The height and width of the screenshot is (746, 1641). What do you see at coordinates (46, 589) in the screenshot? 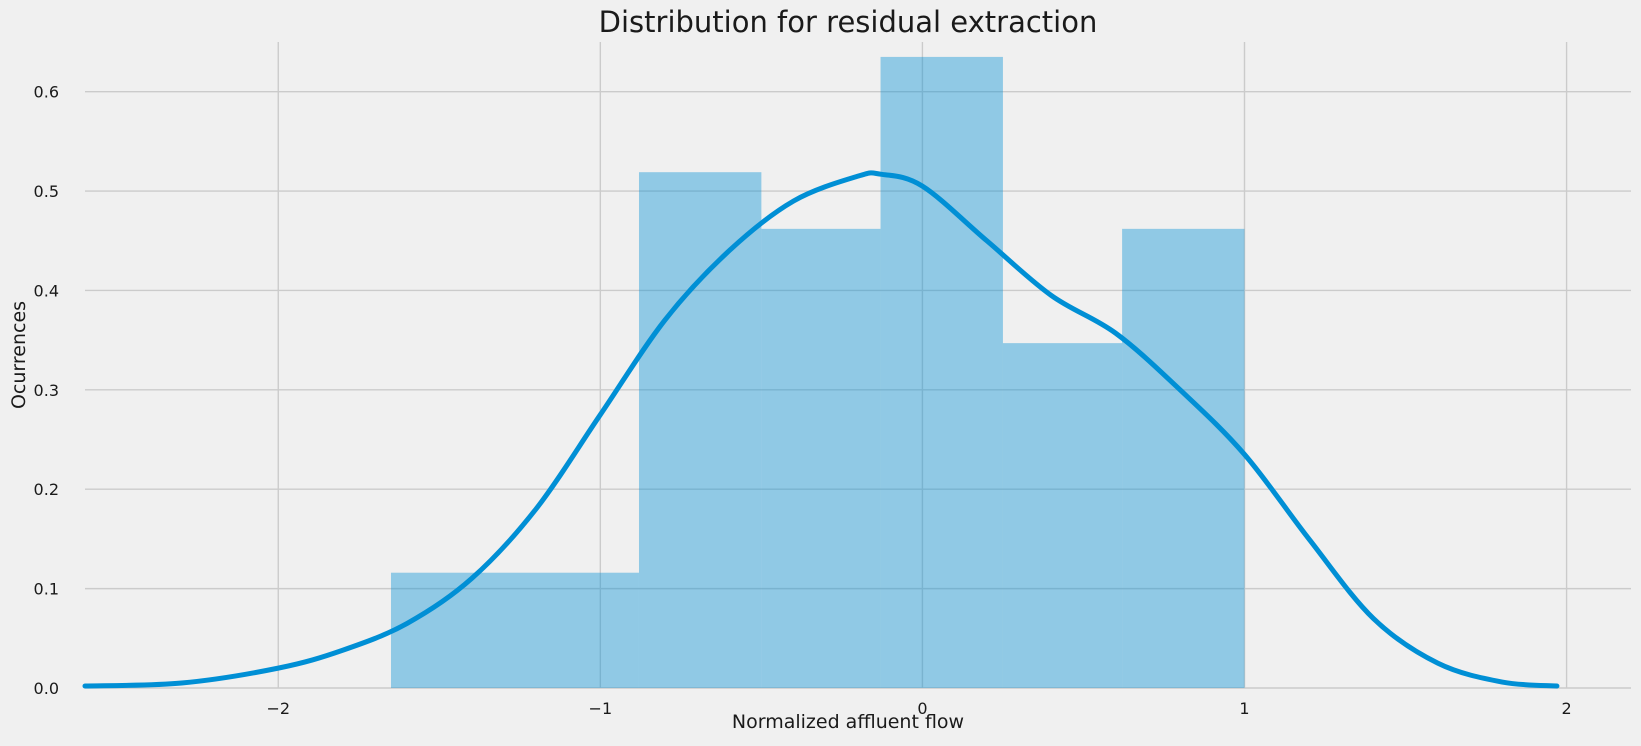
I see `y-tick-label: 0.1` at bounding box center [46, 589].